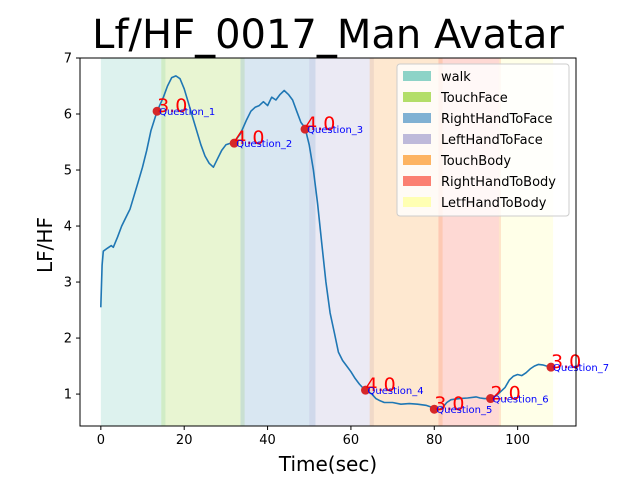 The width and height of the screenshot is (640, 480). What do you see at coordinates (187, 112) in the screenshot?
I see `question-label: Question_1` at bounding box center [187, 112].